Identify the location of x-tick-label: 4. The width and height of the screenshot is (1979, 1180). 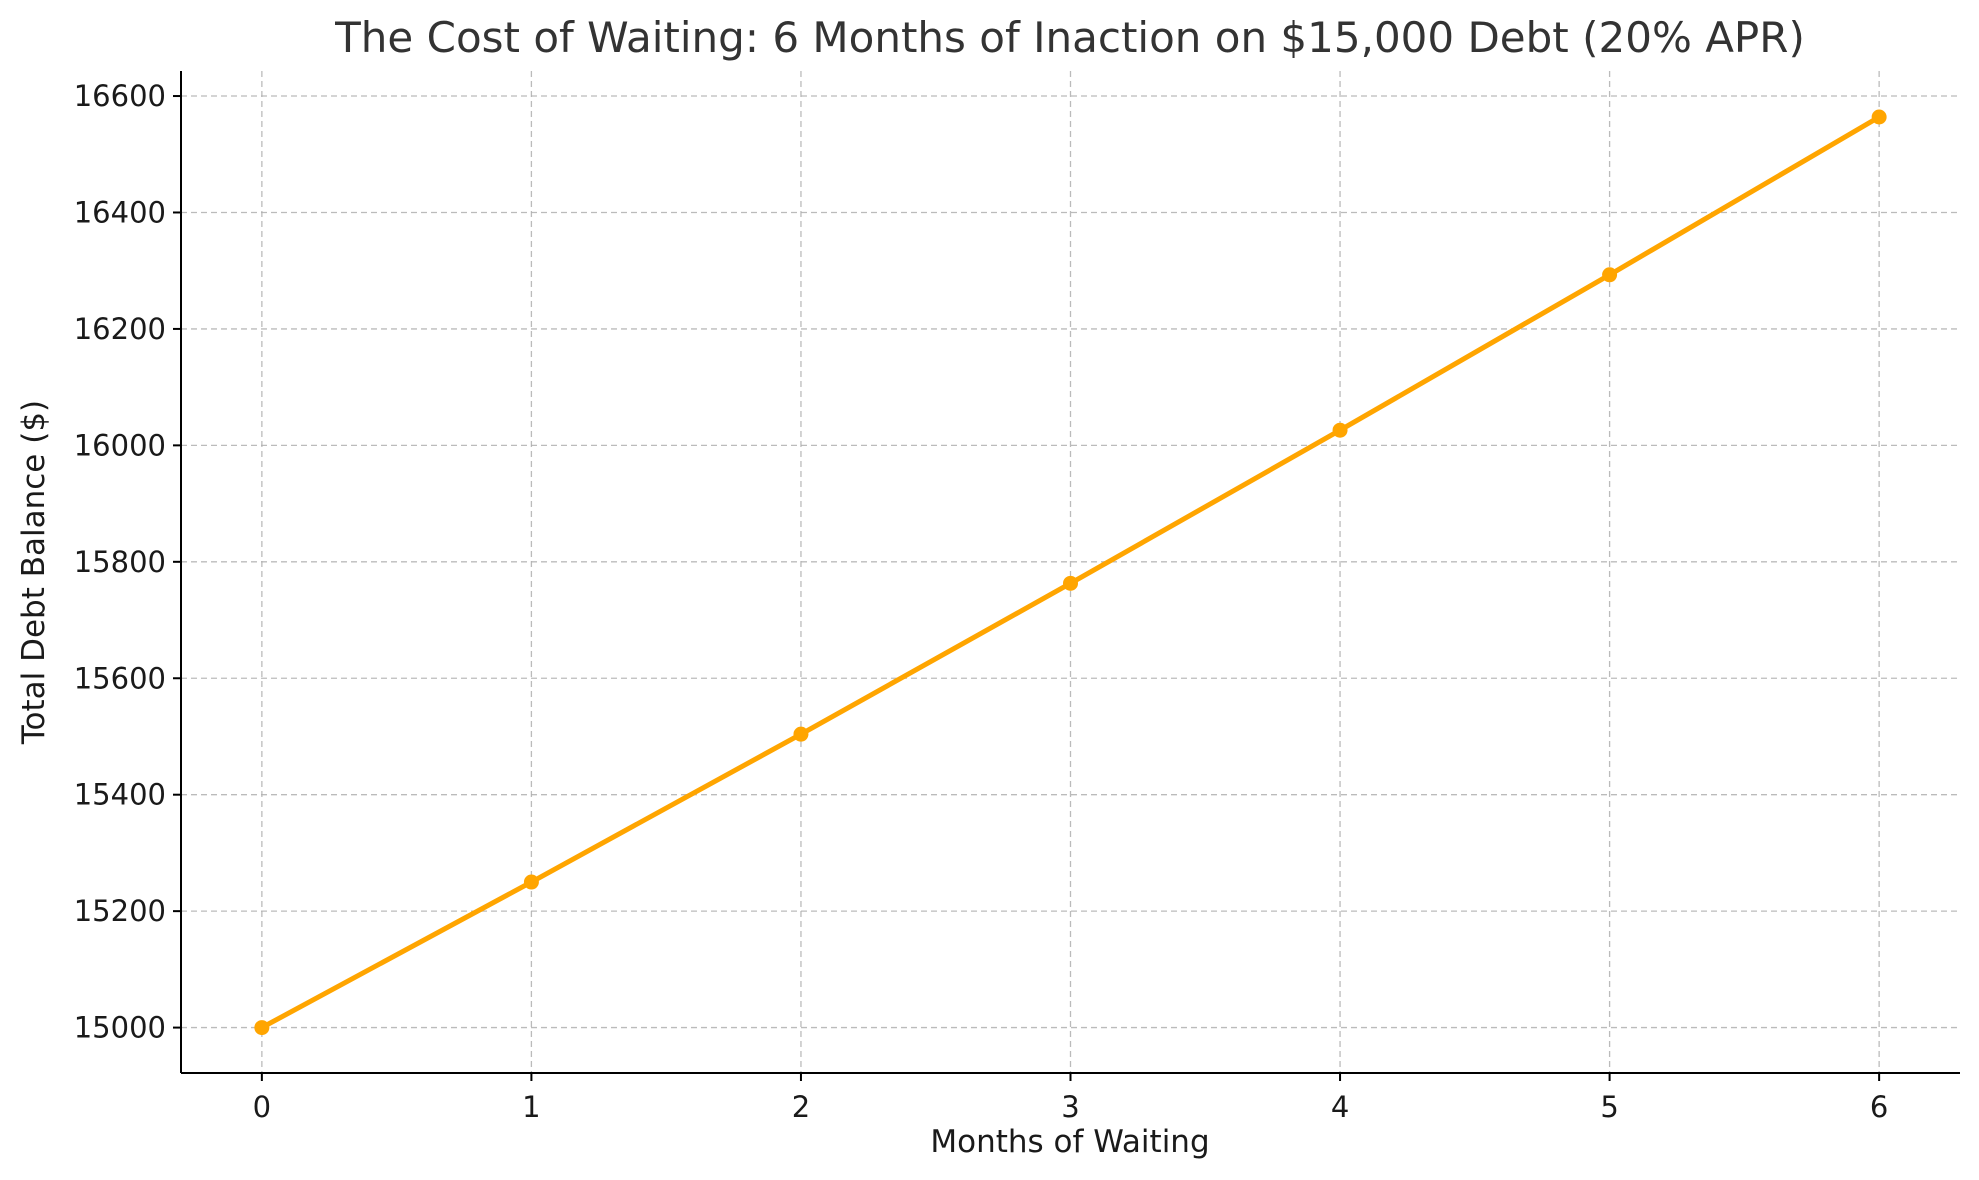
(1340, 1107).